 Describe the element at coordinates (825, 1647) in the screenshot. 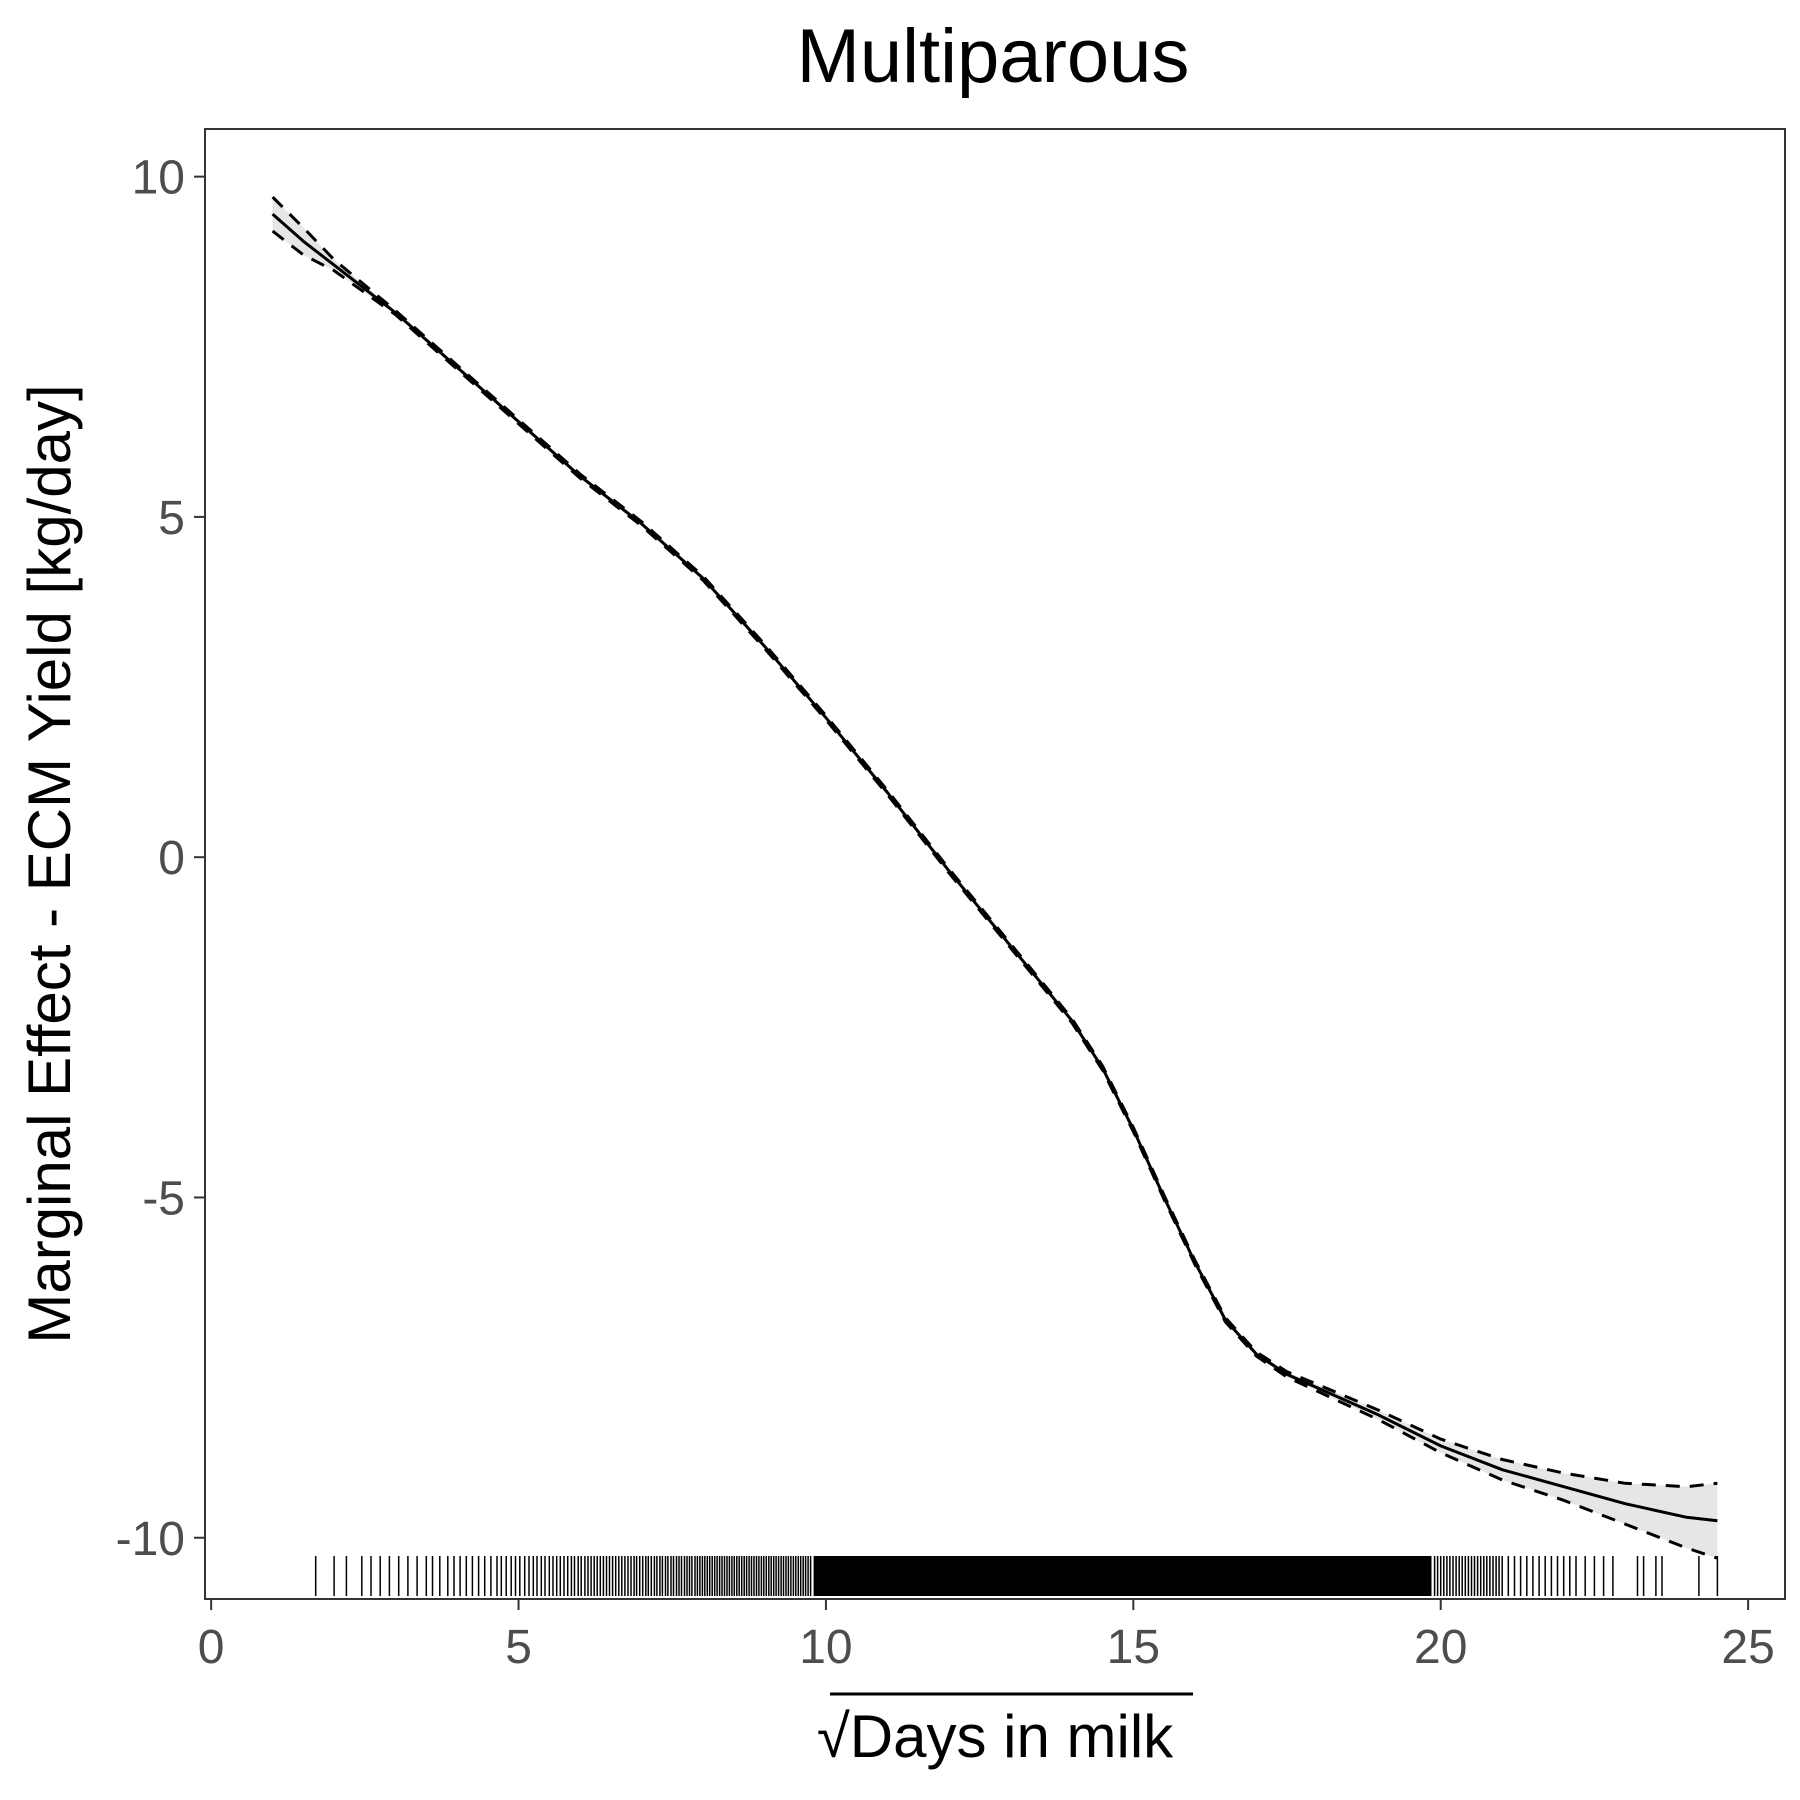

I see `x-tick-label: 10` at that location.